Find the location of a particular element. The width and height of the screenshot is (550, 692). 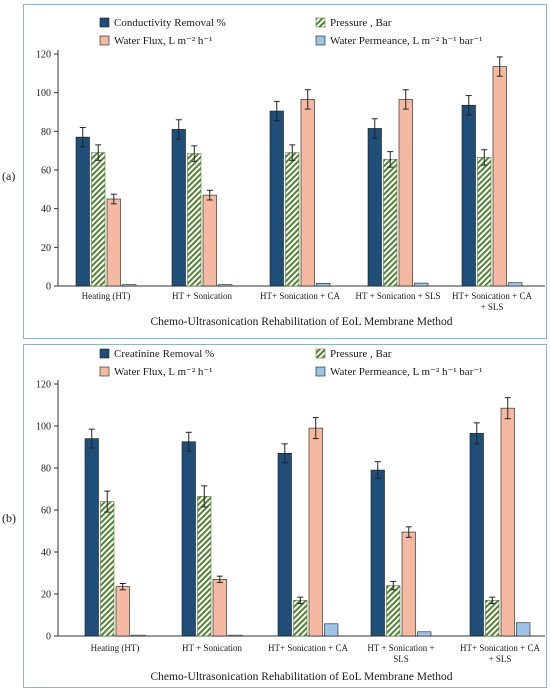

panel-b-label: (b) is located at coordinates (9, 518).